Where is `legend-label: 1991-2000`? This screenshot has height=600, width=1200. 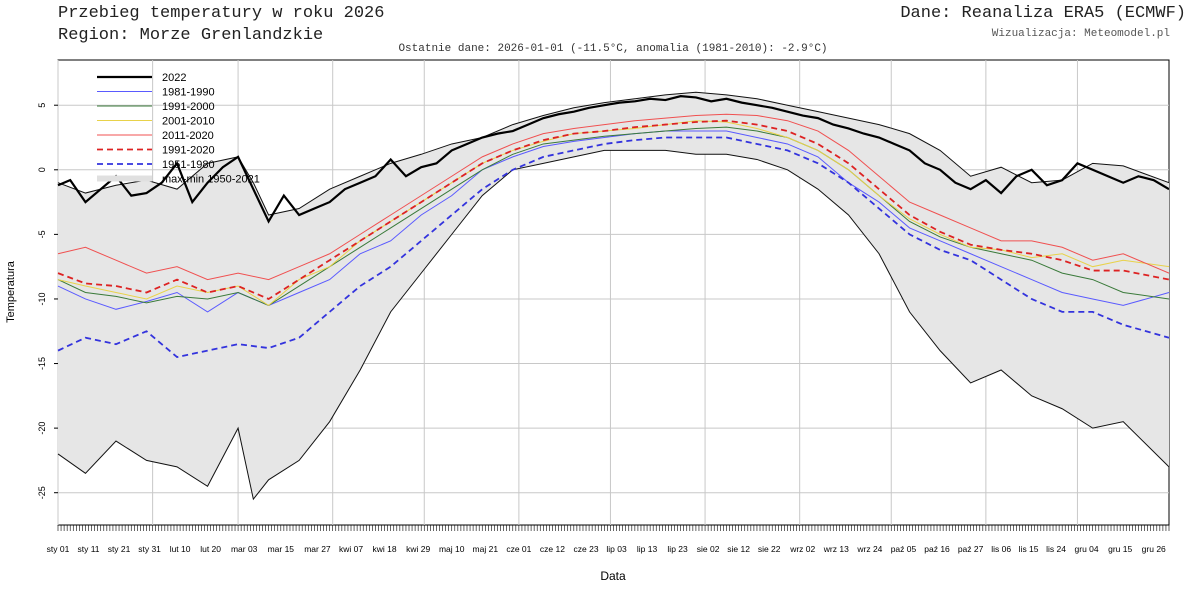 legend-label: 1991-2000 is located at coordinates (188, 107).